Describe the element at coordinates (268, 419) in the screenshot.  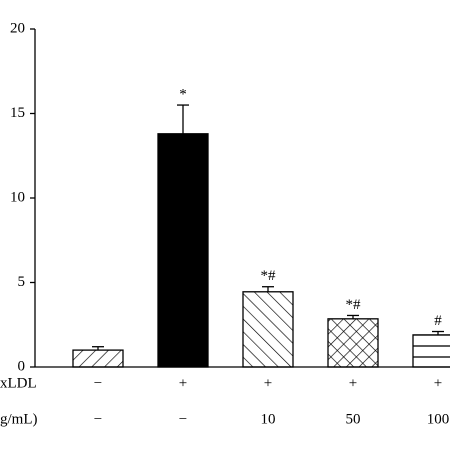
I see `row-value: 10` at that location.